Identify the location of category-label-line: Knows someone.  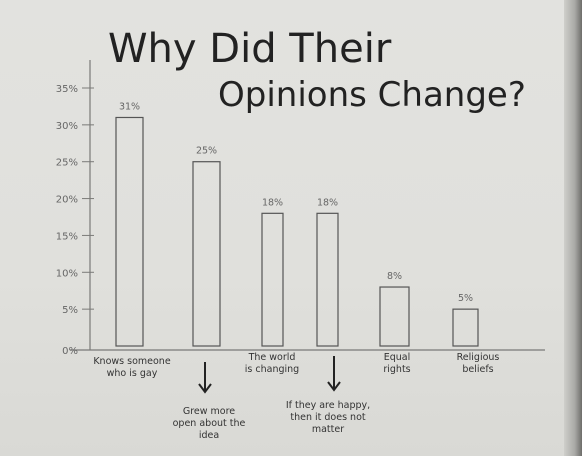
(131, 361).